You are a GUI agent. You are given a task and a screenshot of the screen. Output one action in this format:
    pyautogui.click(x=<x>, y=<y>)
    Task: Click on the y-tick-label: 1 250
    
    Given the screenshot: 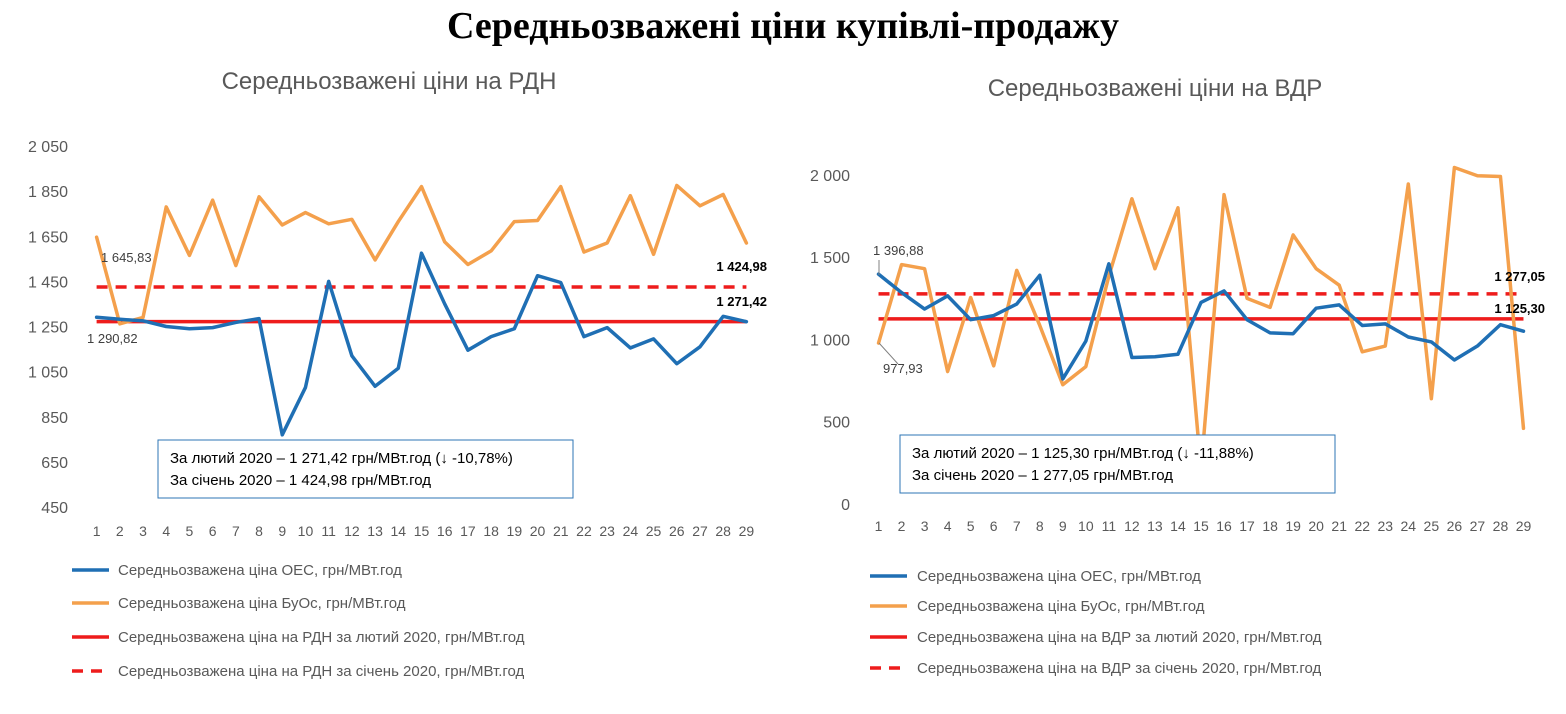 What is the action you would take?
    pyautogui.click(x=48, y=328)
    